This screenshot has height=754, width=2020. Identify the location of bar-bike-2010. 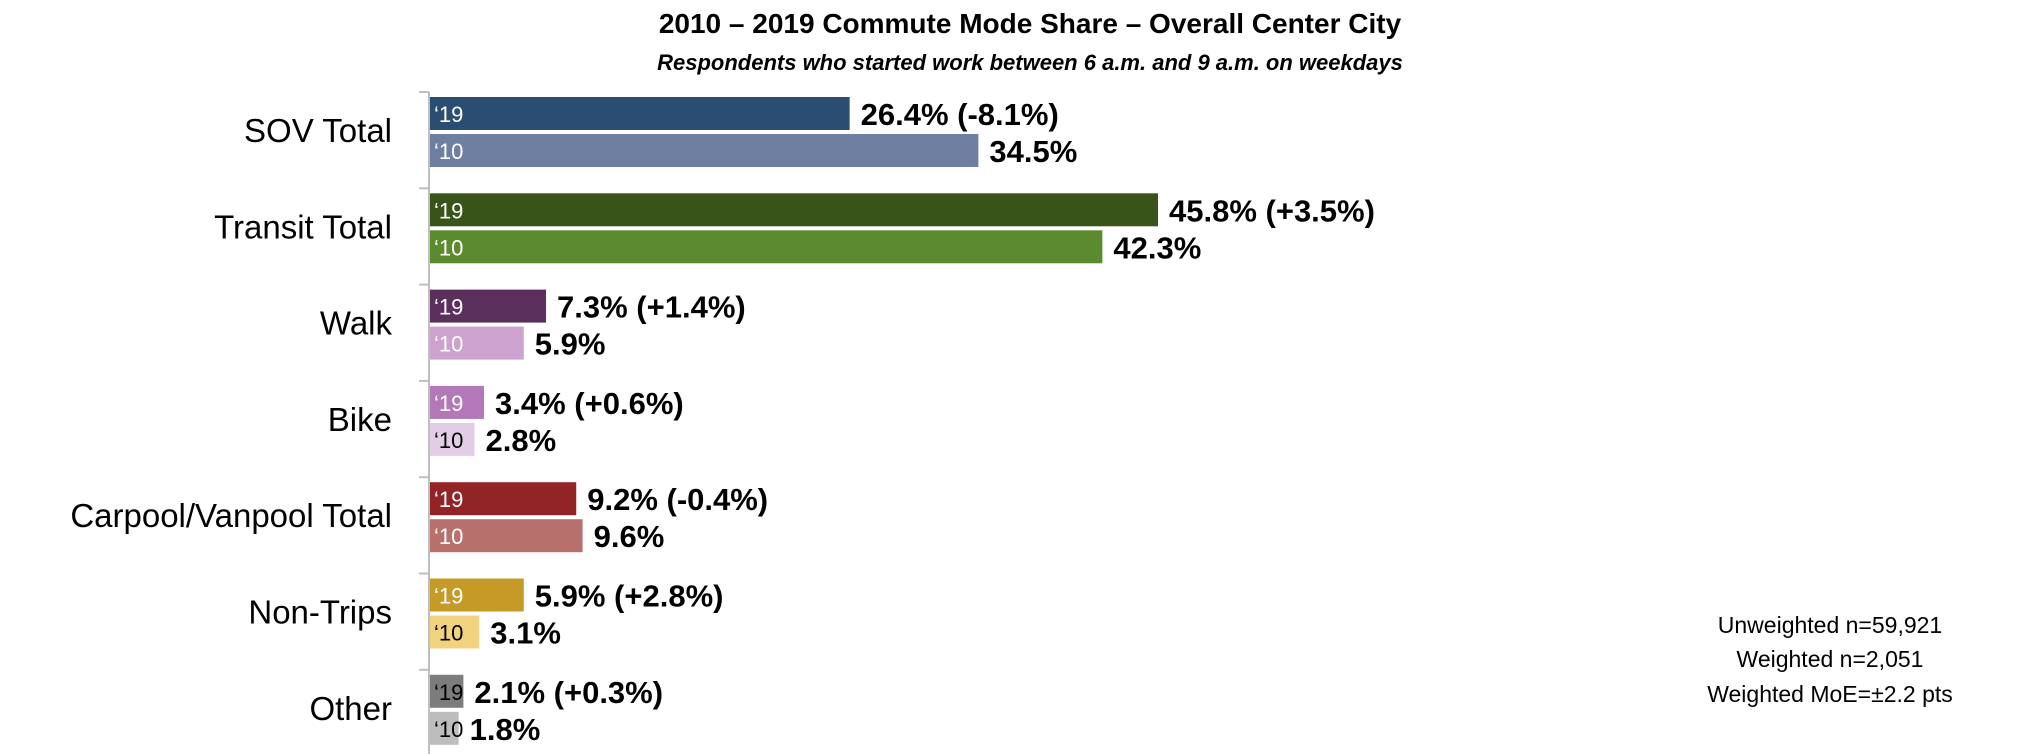
(452, 439).